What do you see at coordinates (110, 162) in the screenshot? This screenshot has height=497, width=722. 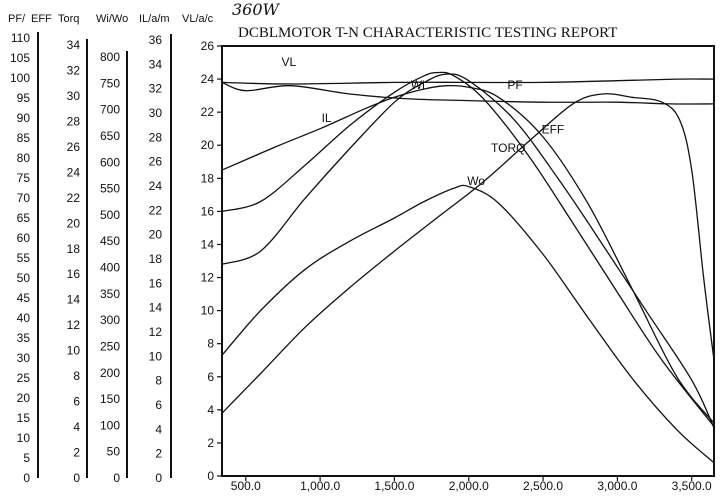 I see `left-tick-label: 600` at bounding box center [110, 162].